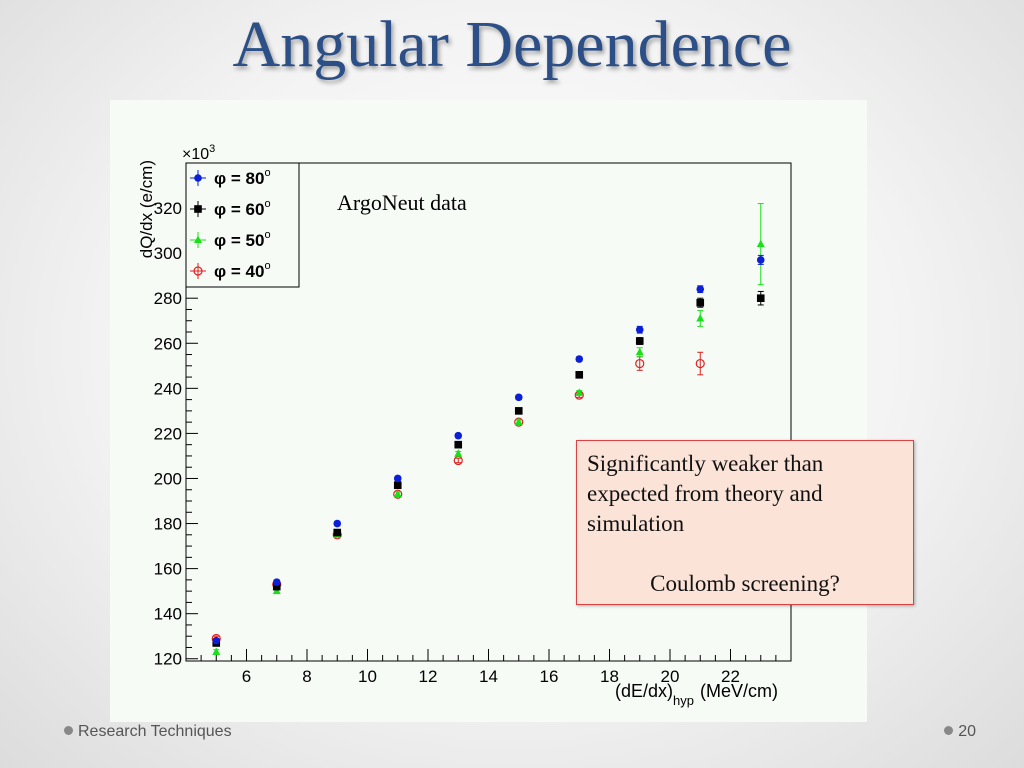  I want to click on footer-page: 20, so click(960, 732).